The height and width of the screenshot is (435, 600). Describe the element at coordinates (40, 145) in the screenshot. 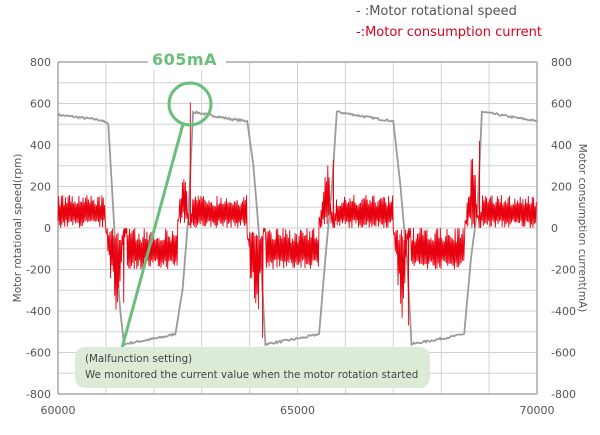

I see `y-tick-label: 400` at that location.